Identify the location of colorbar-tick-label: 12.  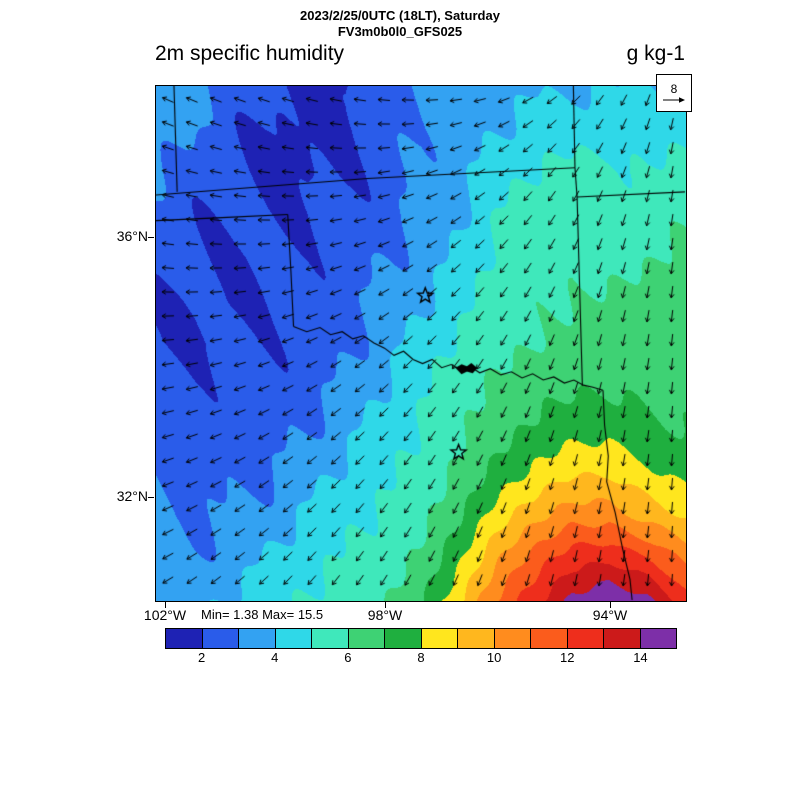
(567, 657).